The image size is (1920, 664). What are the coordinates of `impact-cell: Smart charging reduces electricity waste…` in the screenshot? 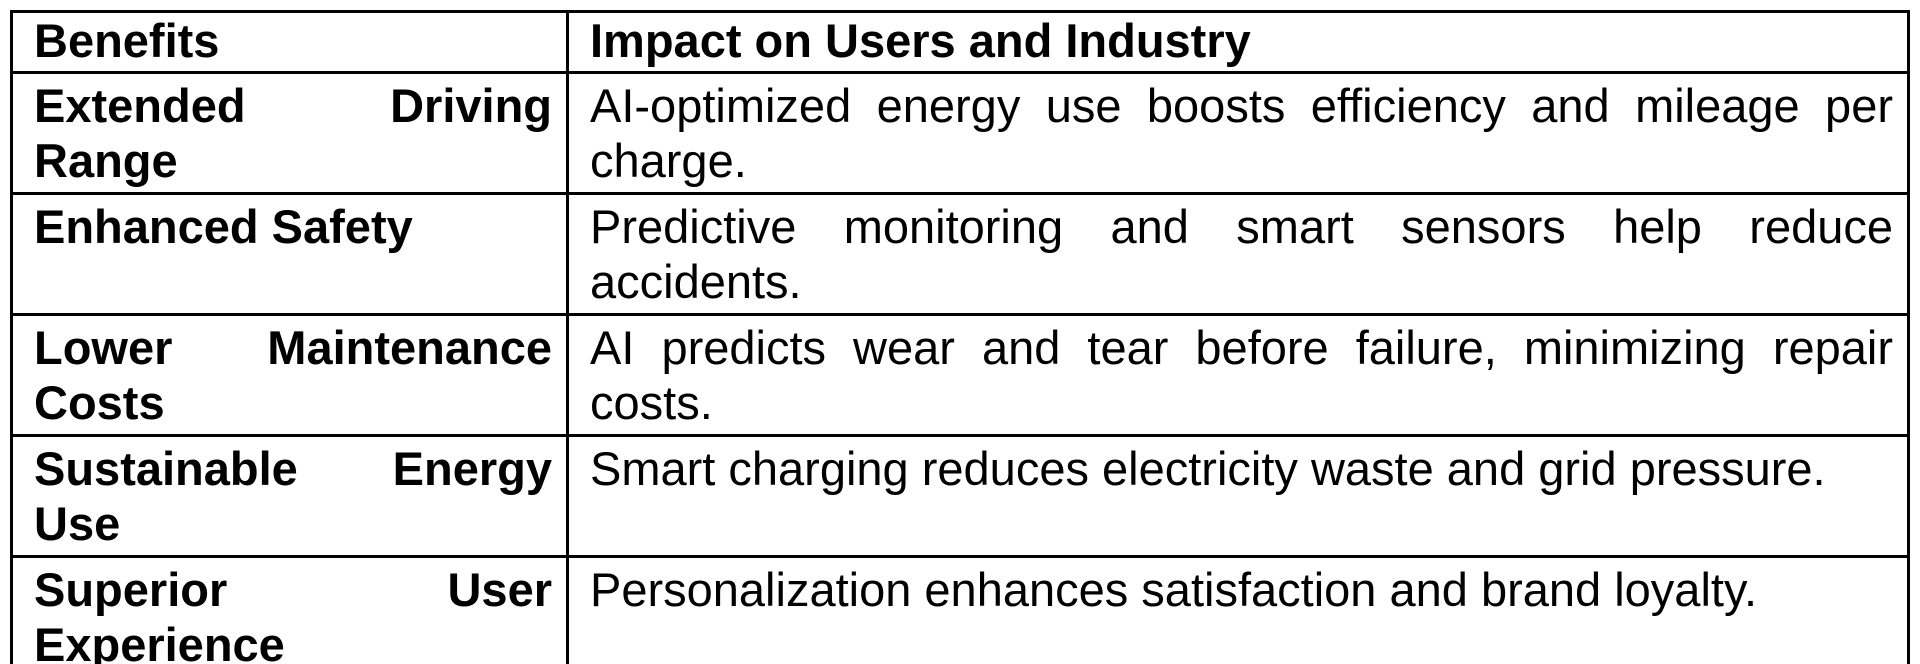 It's located at (1238, 496).